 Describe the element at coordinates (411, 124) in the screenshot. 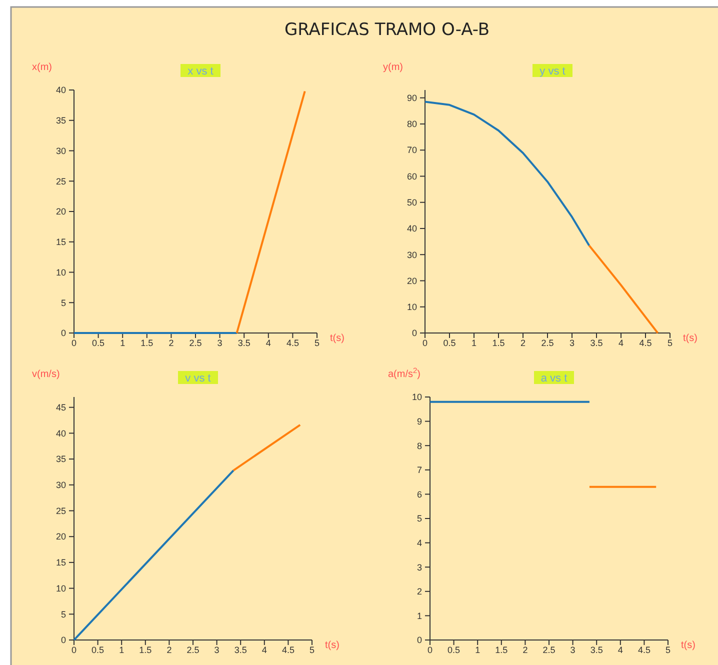

I see `y-tick-label: 80` at that location.